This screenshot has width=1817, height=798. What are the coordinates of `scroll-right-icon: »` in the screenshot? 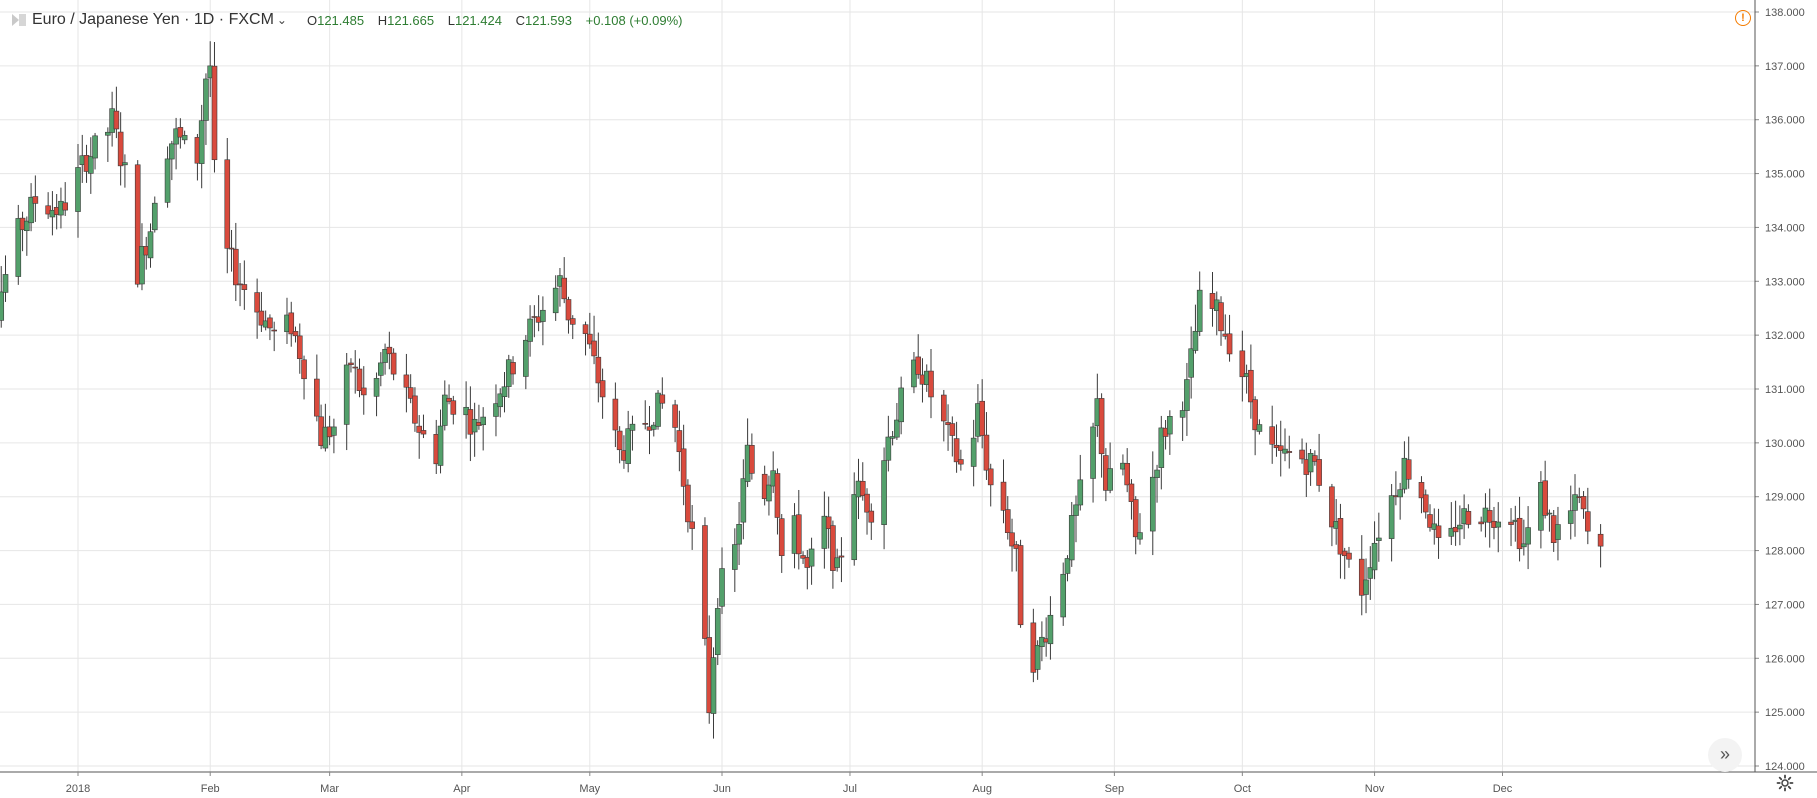 It's located at (1725, 755).